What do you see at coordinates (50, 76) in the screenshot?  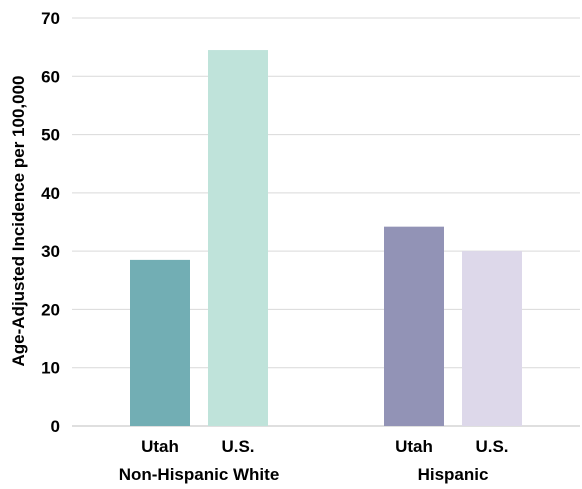 I see `y-tick-label: 60` at bounding box center [50, 76].